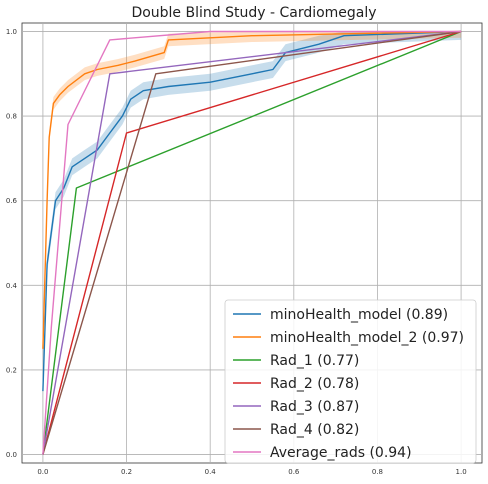 This screenshot has width=488, height=484. Describe the element at coordinates (211, 472) in the screenshot. I see `x-tick-label: 0.4` at that location.